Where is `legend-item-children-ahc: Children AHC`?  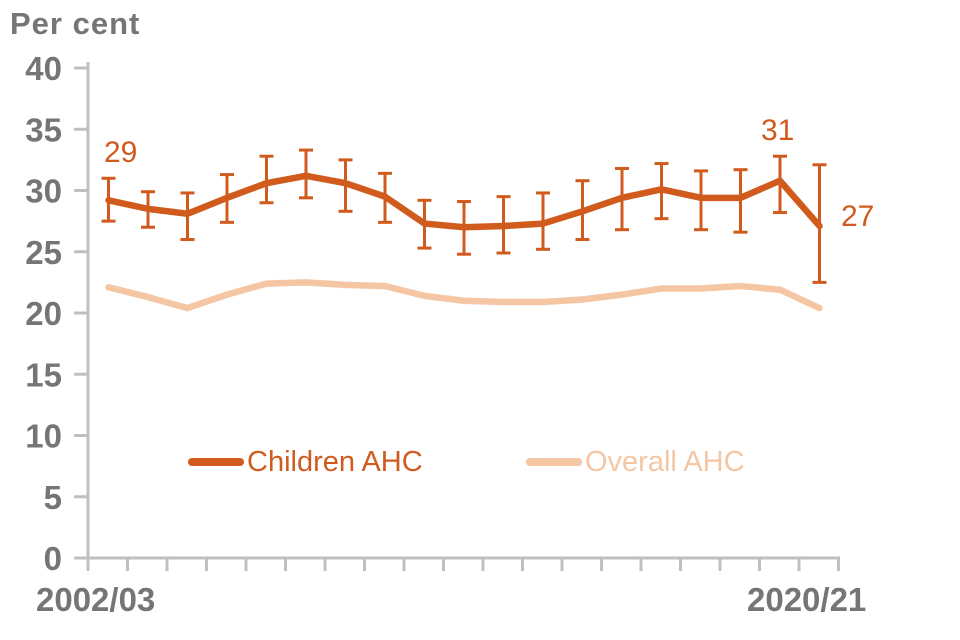
legend-item-children-ahc: Children AHC is located at coordinates (305, 462).